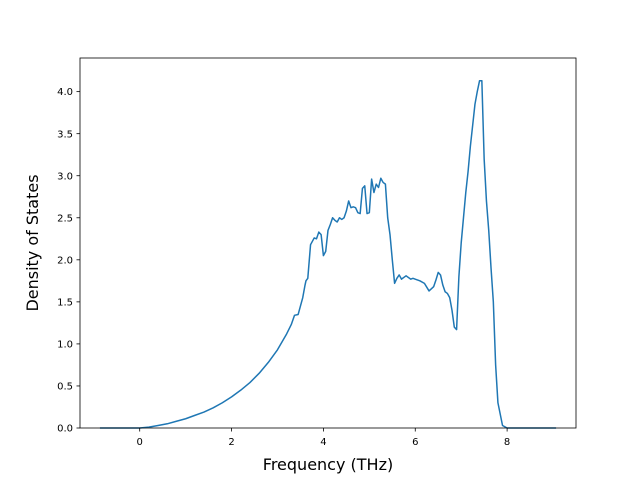 The image size is (640, 480). I want to click on y-tick-label: 1.5, so click(65, 302).